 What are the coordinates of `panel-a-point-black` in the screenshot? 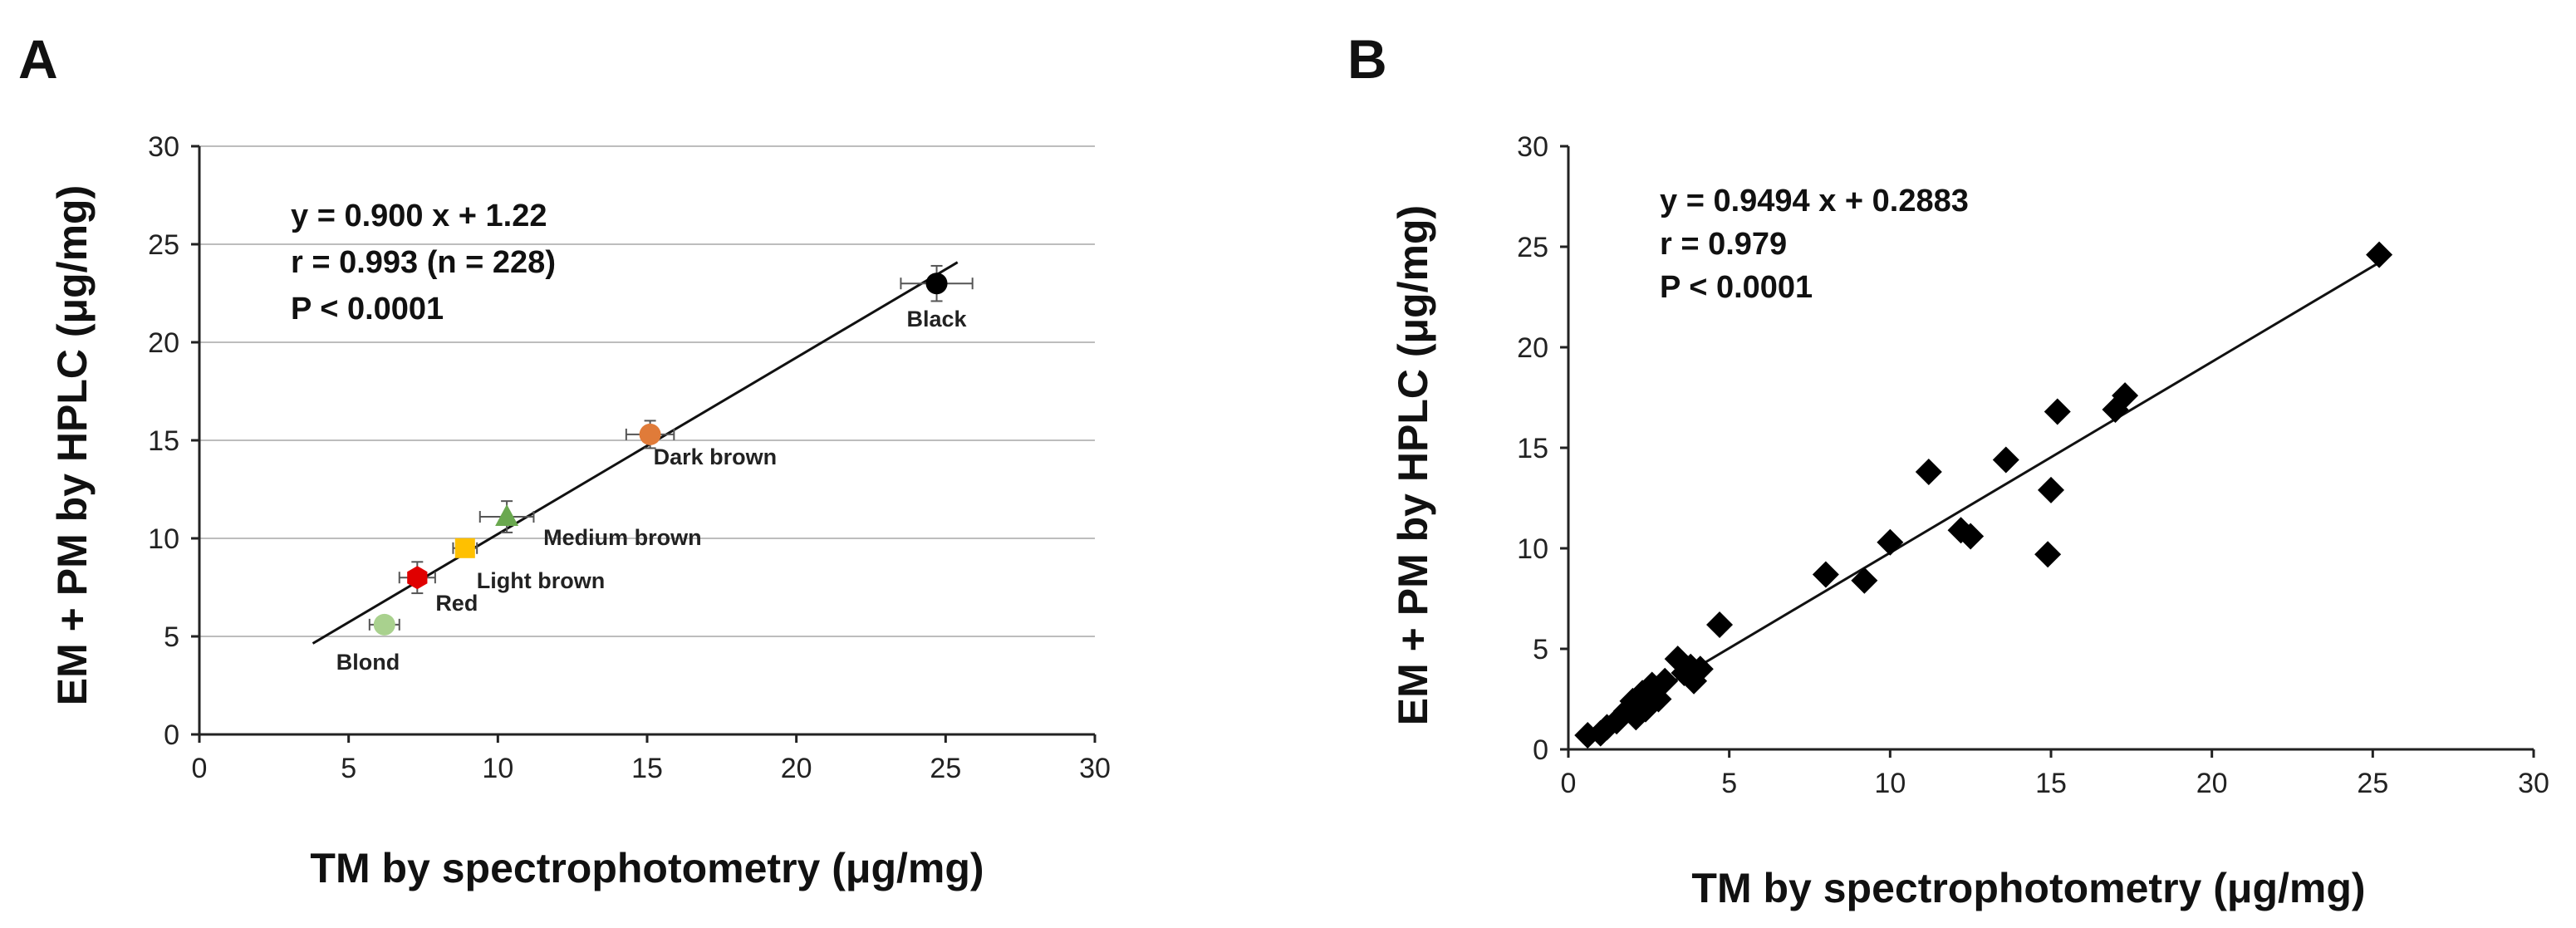 It's located at (936, 284).